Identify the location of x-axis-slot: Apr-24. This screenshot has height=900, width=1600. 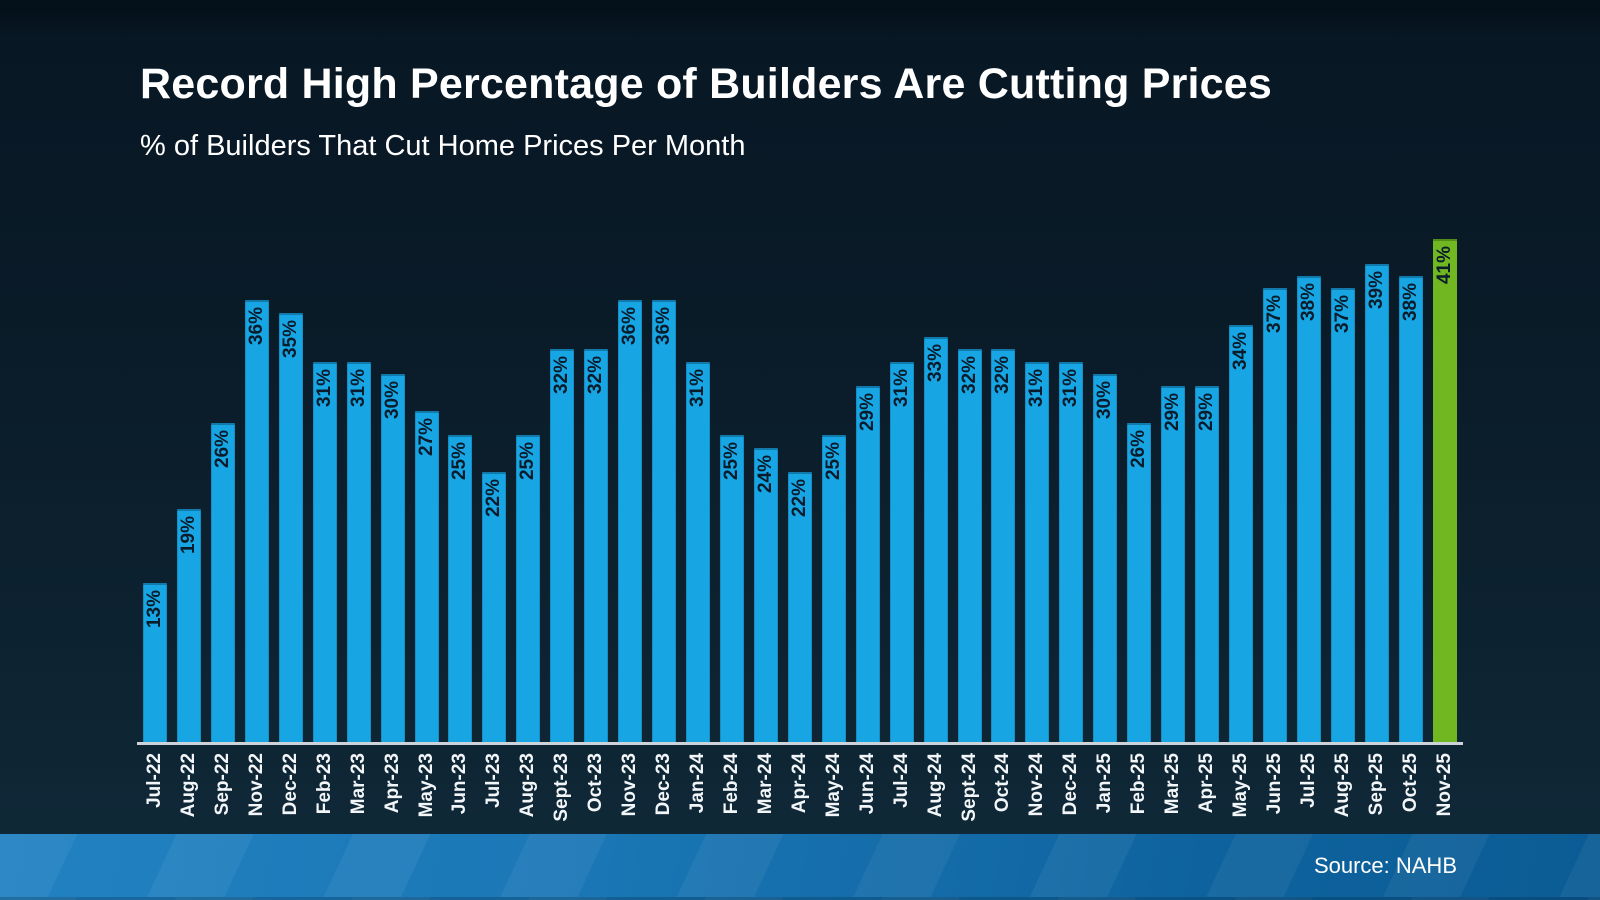
(800, 783).